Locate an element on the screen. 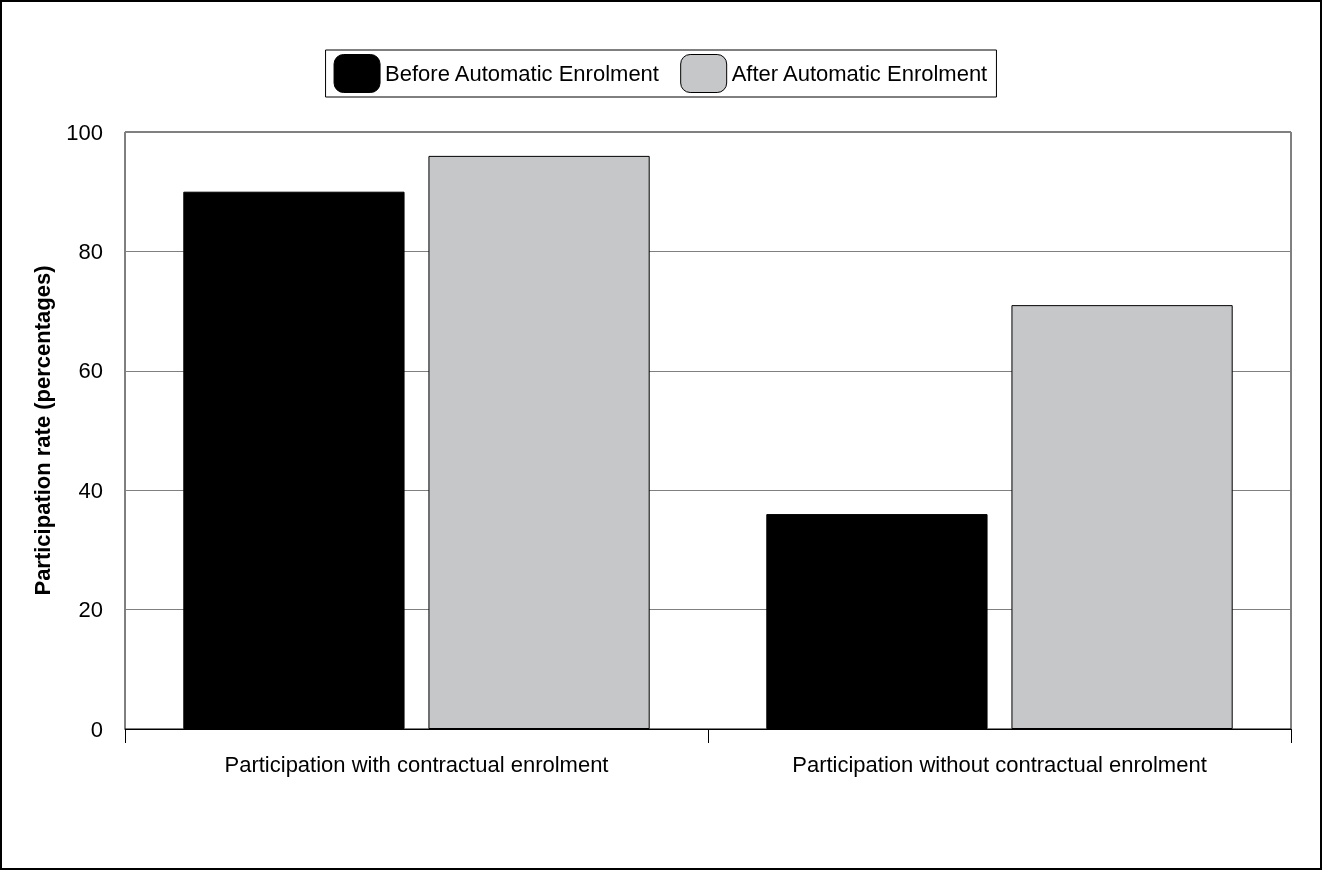 The width and height of the screenshot is (1322, 870). y-tick-label: 20 is located at coordinates (90, 610).